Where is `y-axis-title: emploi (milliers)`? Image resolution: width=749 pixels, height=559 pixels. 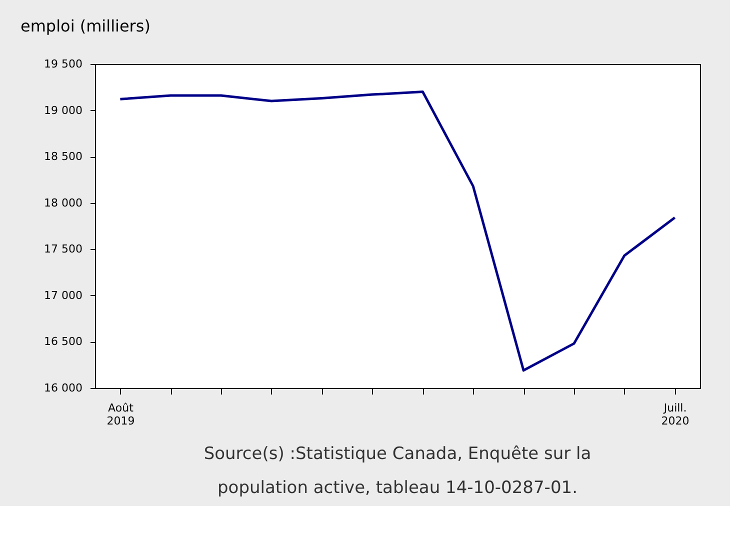
y-axis-title: emploi (milliers) is located at coordinates (85, 26).